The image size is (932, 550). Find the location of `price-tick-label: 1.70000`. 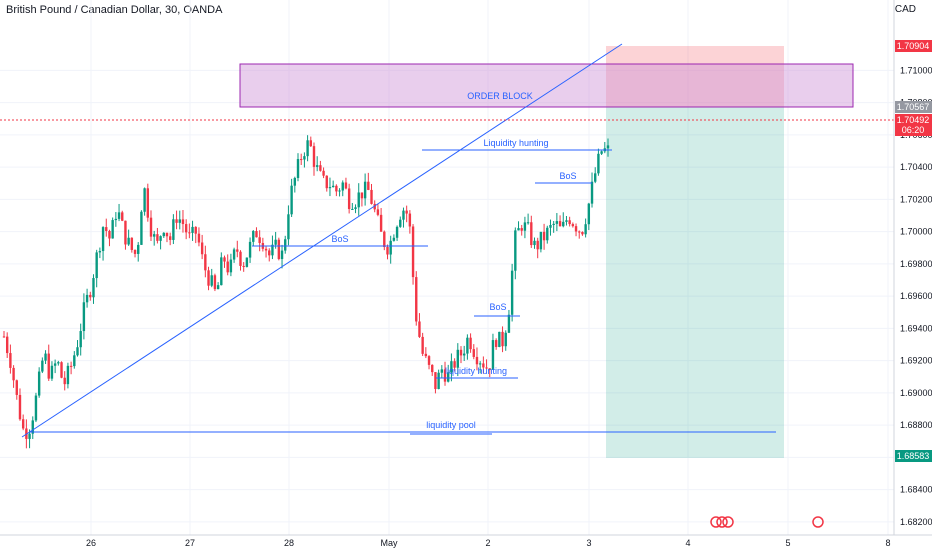

price-tick-label: 1.70000 is located at coordinates (916, 232).